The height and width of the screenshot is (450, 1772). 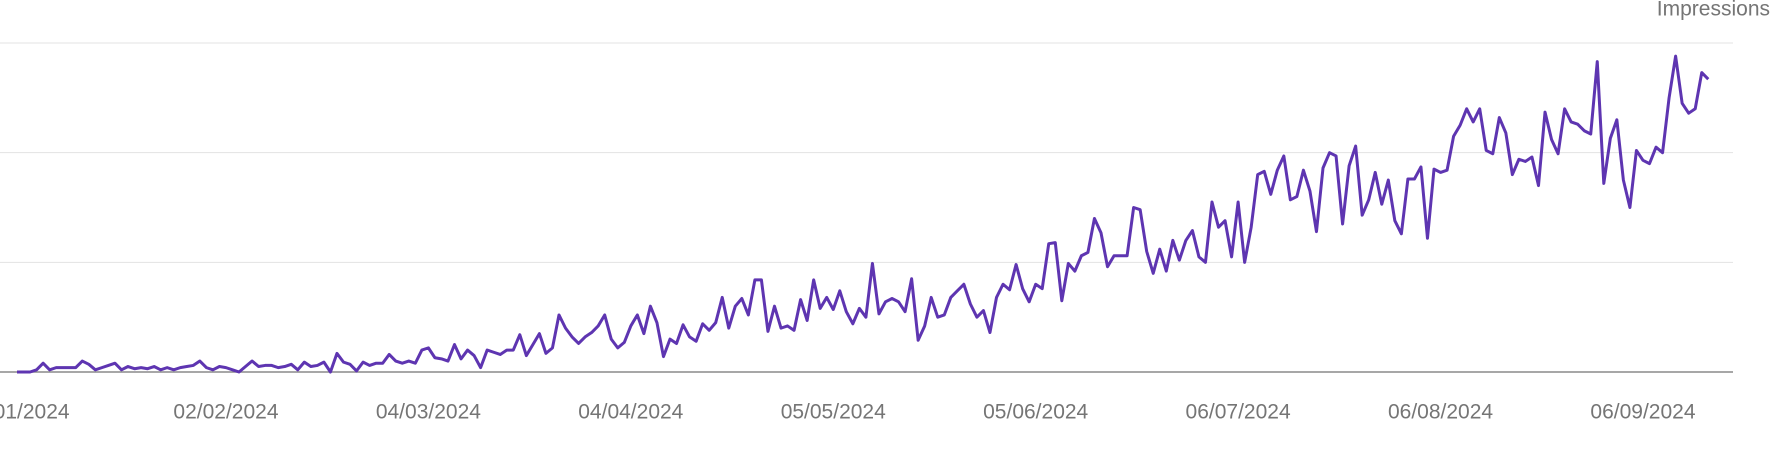 What do you see at coordinates (35, 412) in the screenshot?
I see `x-tick-label: 01/01/2024` at bounding box center [35, 412].